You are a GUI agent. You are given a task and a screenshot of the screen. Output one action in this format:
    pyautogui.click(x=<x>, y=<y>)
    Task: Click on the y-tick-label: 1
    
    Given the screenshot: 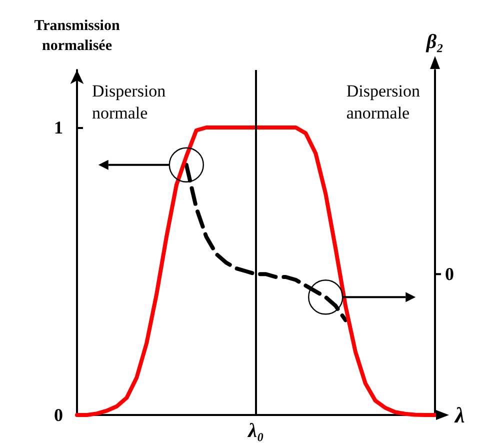 What is the action you would take?
    pyautogui.click(x=58, y=128)
    